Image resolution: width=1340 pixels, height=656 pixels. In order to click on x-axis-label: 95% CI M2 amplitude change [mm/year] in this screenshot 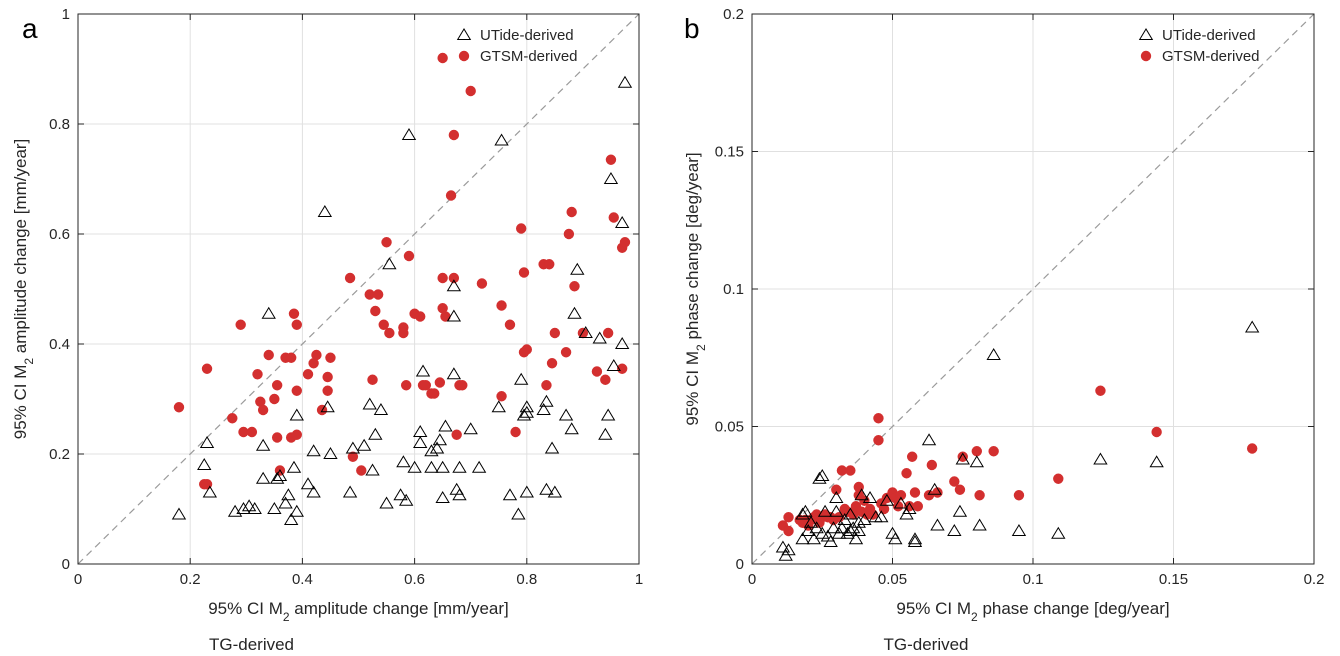, I will do `click(358, 611)`.